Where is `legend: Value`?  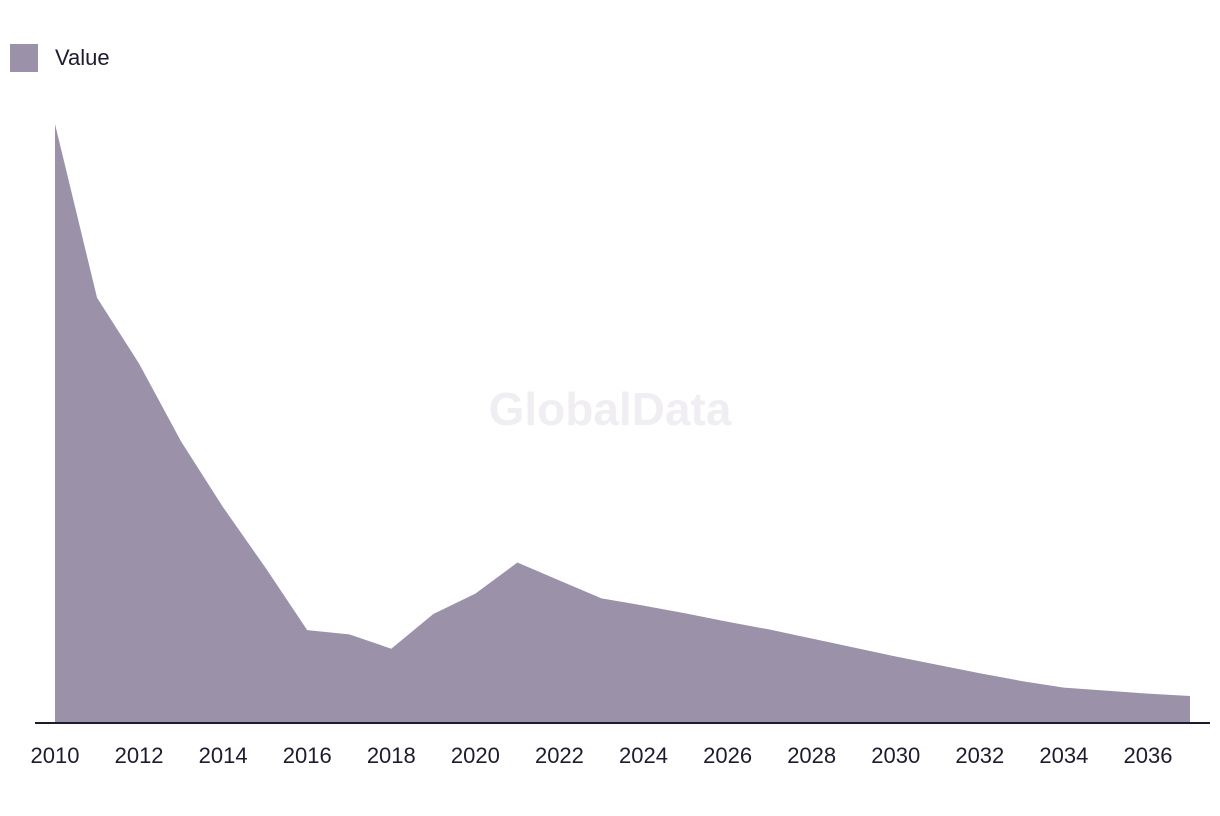
legend: Value is located at coordinates (60, 58).